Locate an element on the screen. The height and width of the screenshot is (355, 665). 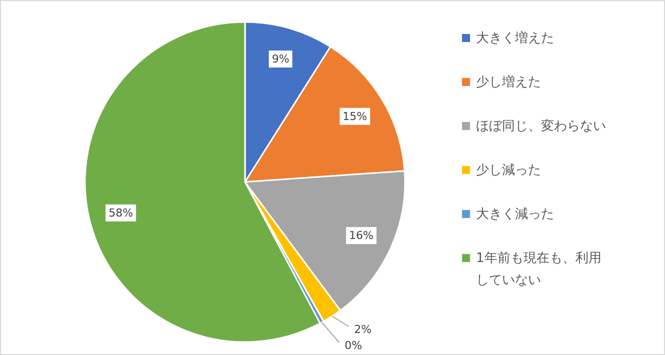
legend-label: 少し増えた is located at coordinates (508, 82).